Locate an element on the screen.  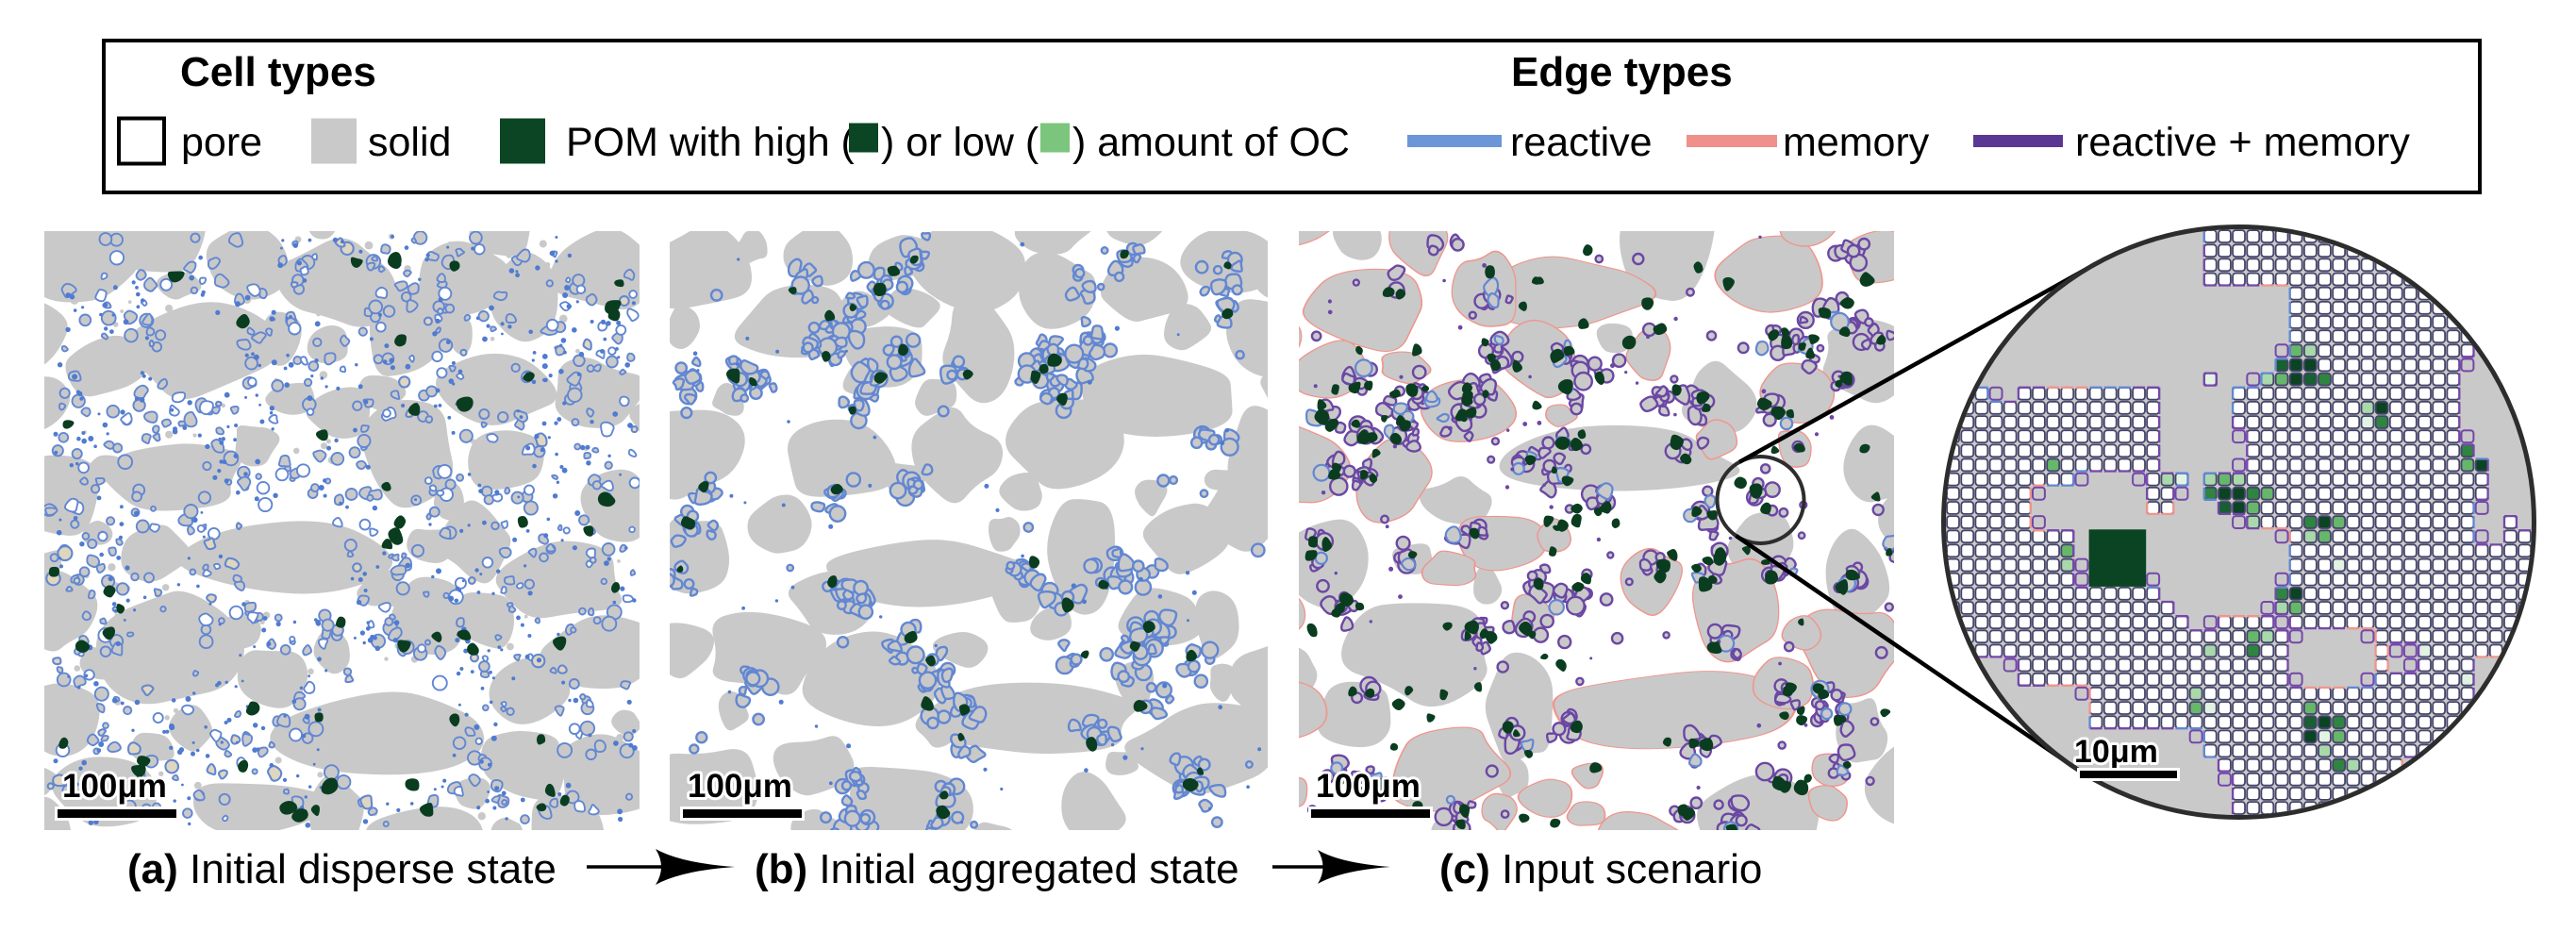
svg-text: 10μm is located at coordinates (2116, 752).